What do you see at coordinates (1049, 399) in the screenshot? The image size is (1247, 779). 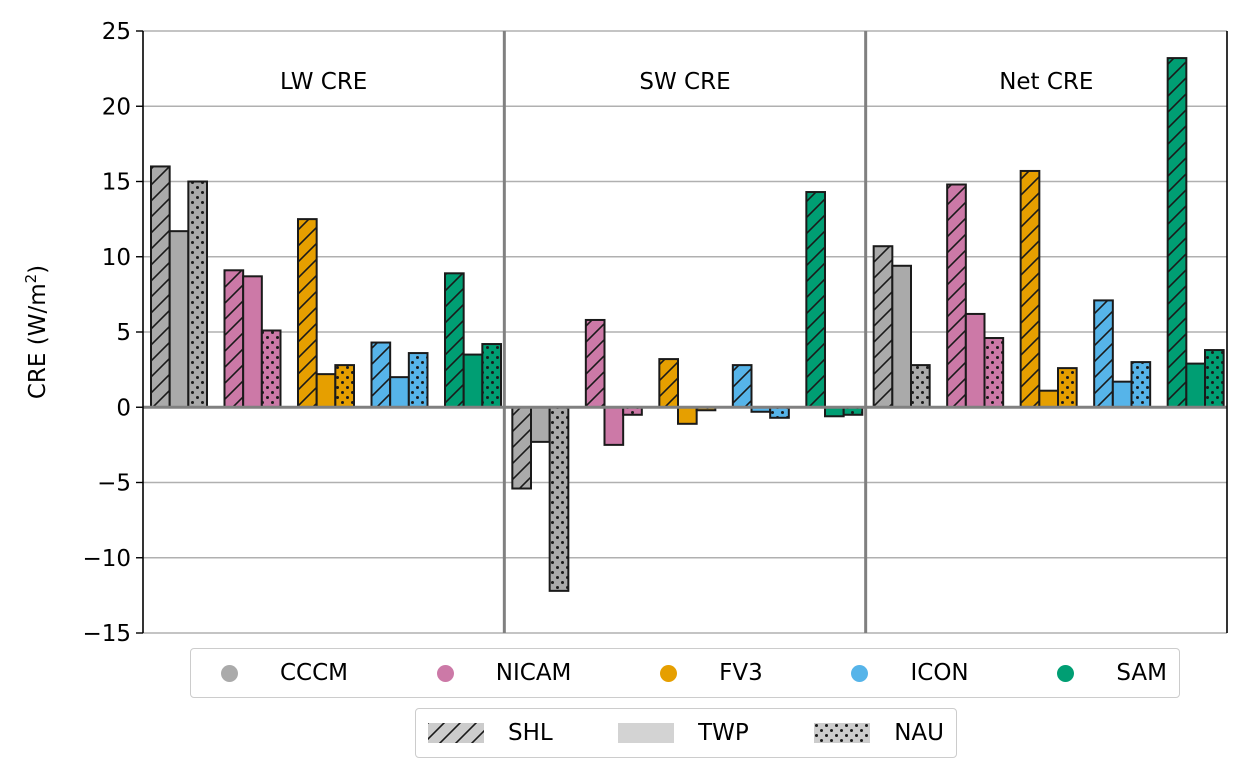 I see `bar-net-cre-fv3-twp` at bounding box center [1049, 399].